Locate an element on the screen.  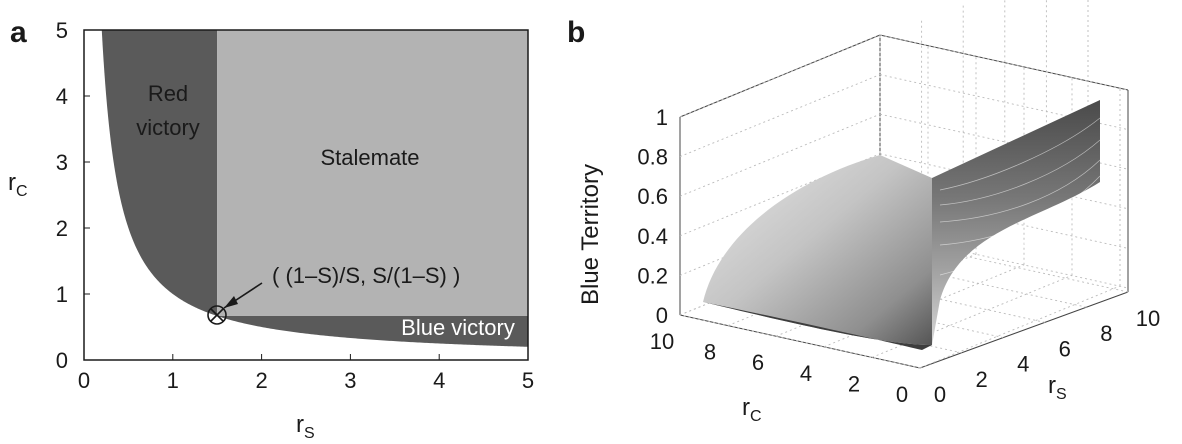
annotation-arrowhead is located at coordinates (231, 302).